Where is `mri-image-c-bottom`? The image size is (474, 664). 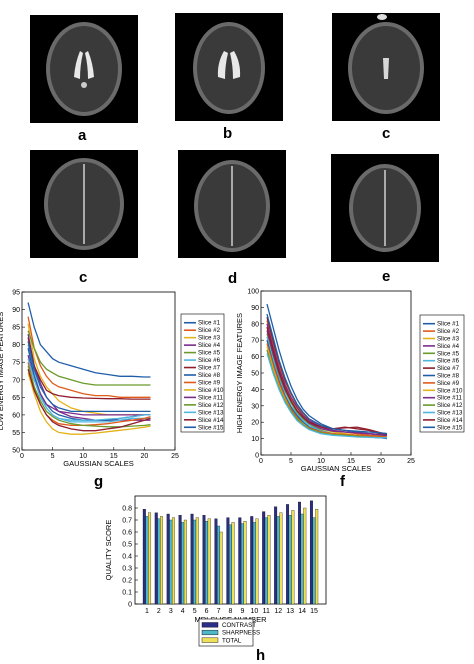
mri-image-c-bottom is located at coordinates (84, 204).